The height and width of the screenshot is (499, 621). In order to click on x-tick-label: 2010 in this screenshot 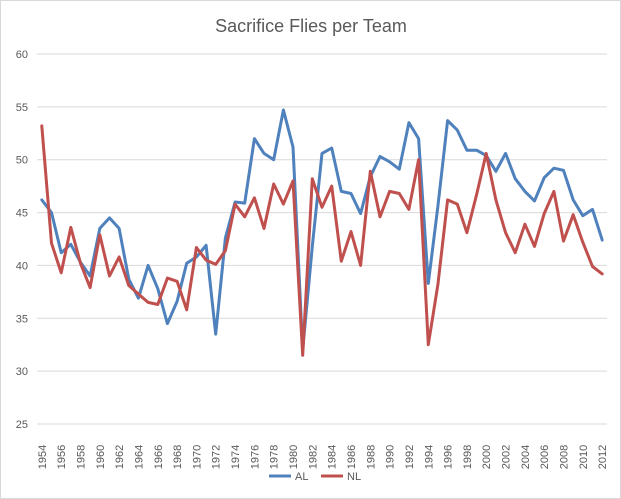, I will do `click(584, 457)`.